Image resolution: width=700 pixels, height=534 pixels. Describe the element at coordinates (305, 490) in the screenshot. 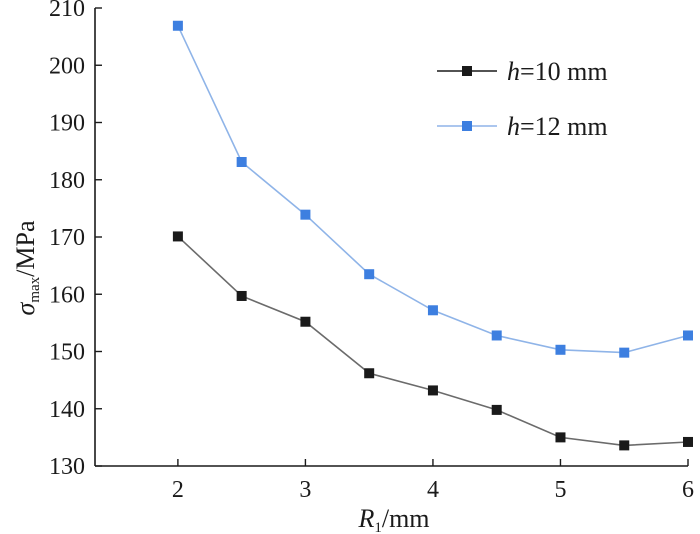

I see `x-tick-label: 3` at that location.